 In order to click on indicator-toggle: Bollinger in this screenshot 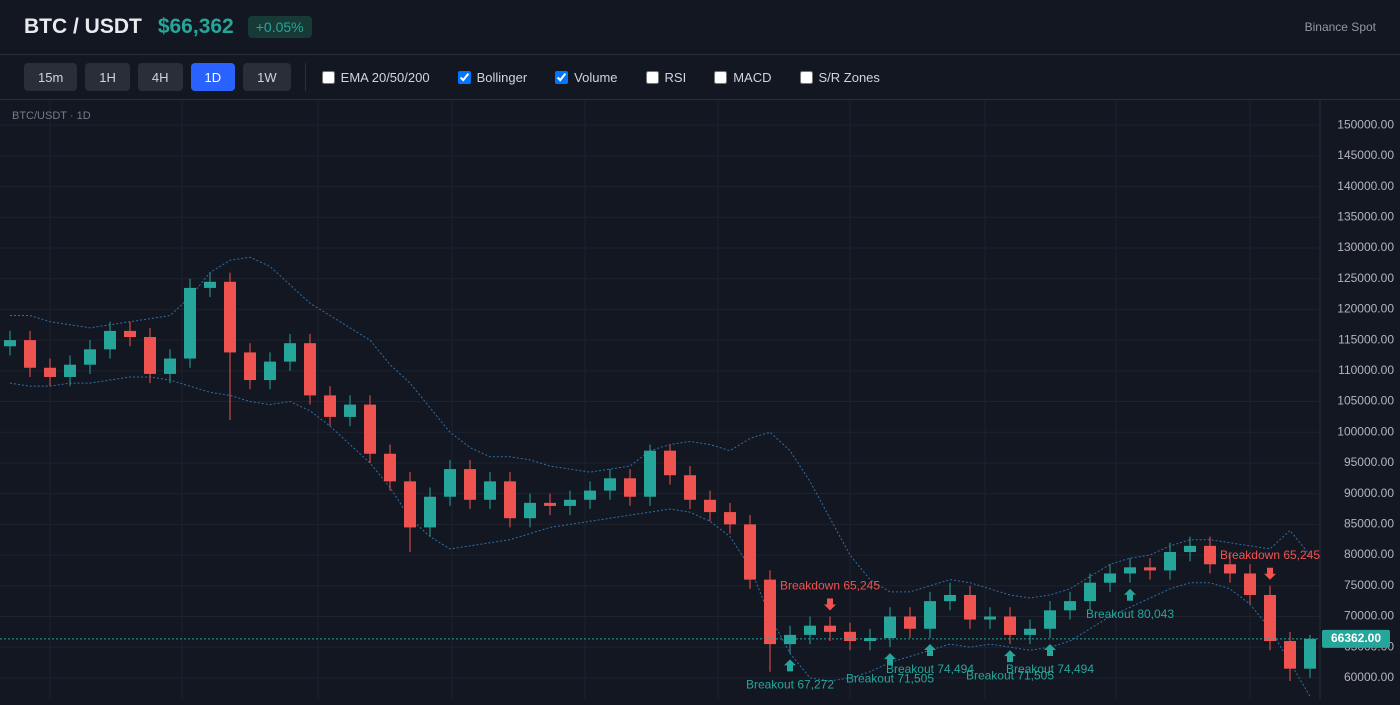, I will do `click(492, 77)`.